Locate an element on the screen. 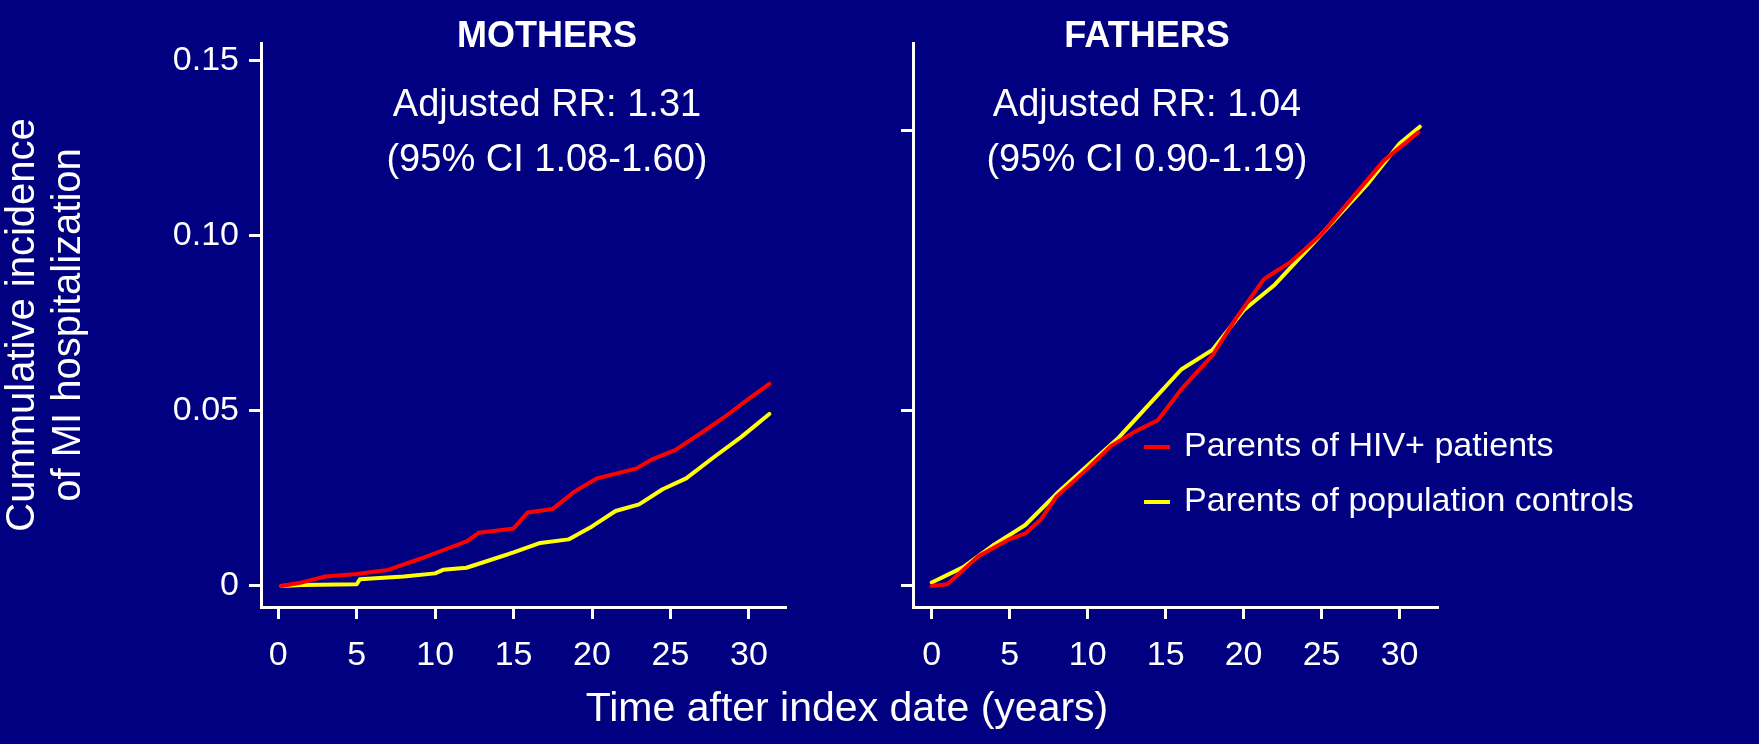  y-tick-label: 0 is located at coordinates (229, 583).